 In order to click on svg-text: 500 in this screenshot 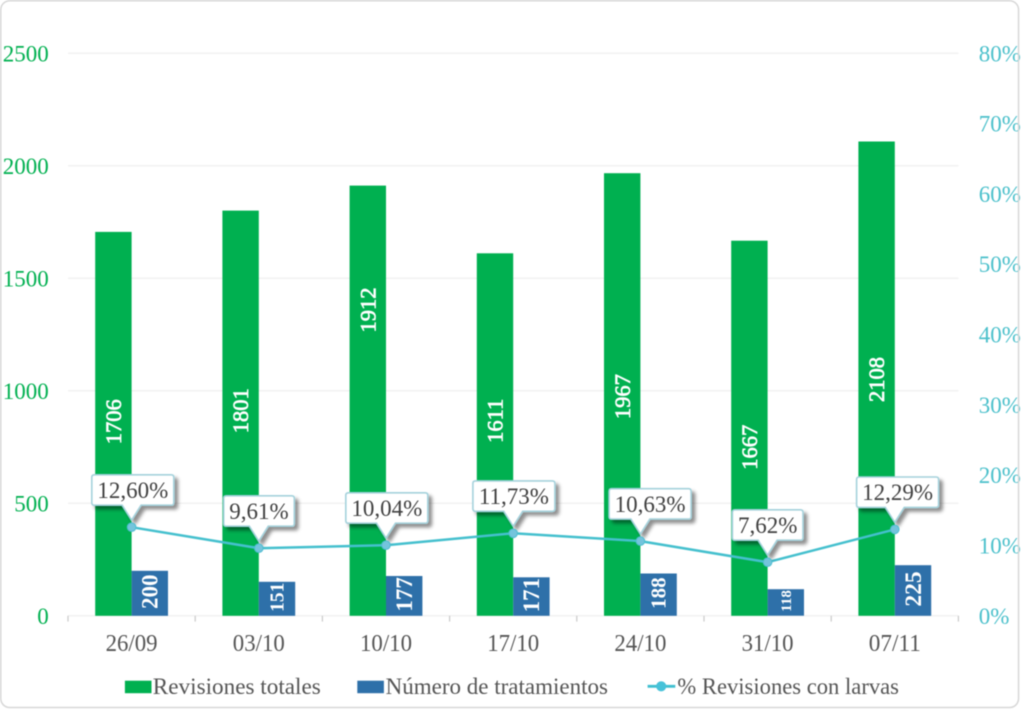, I will do `click(31, 503)`.